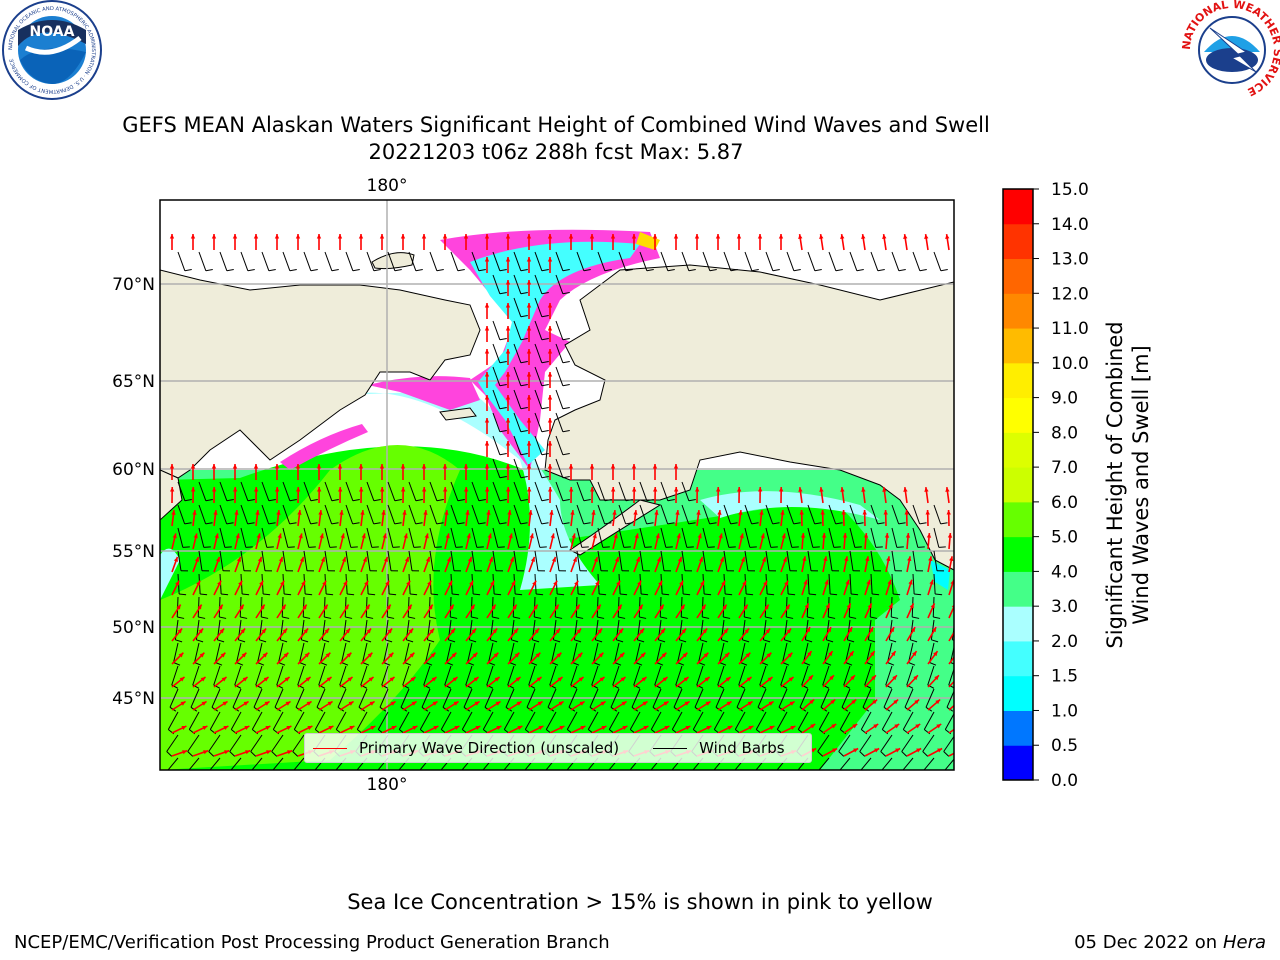 The height and width of the screenshot is (960, 1280). What do you see at coordinates (1064, 503) in the screenshot?
I see `colorbar-tick-label: 6.0` at bounding box center [1064, 503].